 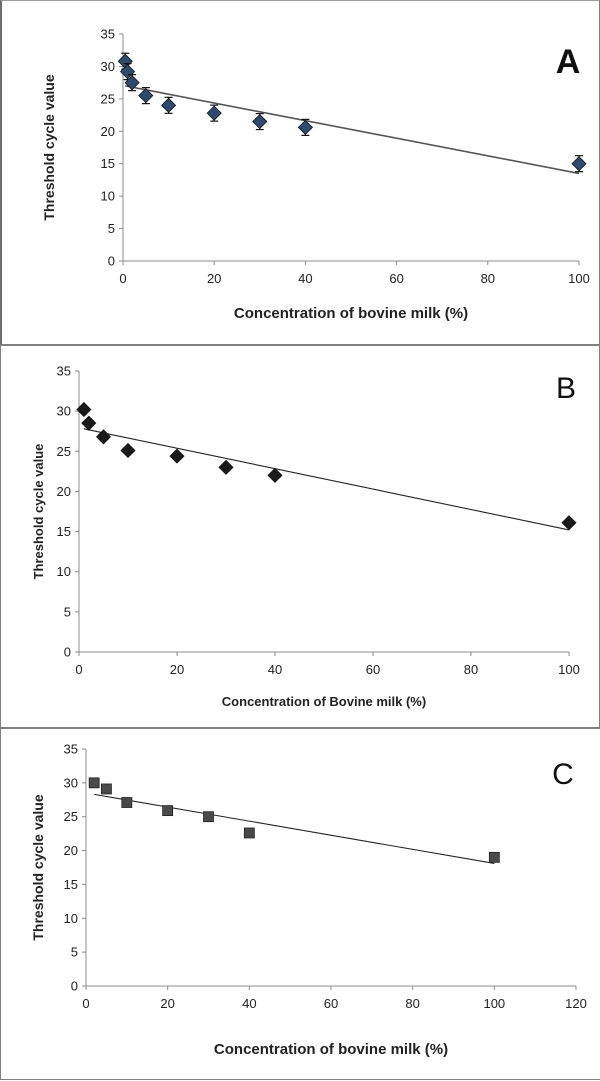 What do you see at coordinates (177, 669) in the screenshot?
I see `x-tick-label-b: 20` at bounding box center [177, 669].